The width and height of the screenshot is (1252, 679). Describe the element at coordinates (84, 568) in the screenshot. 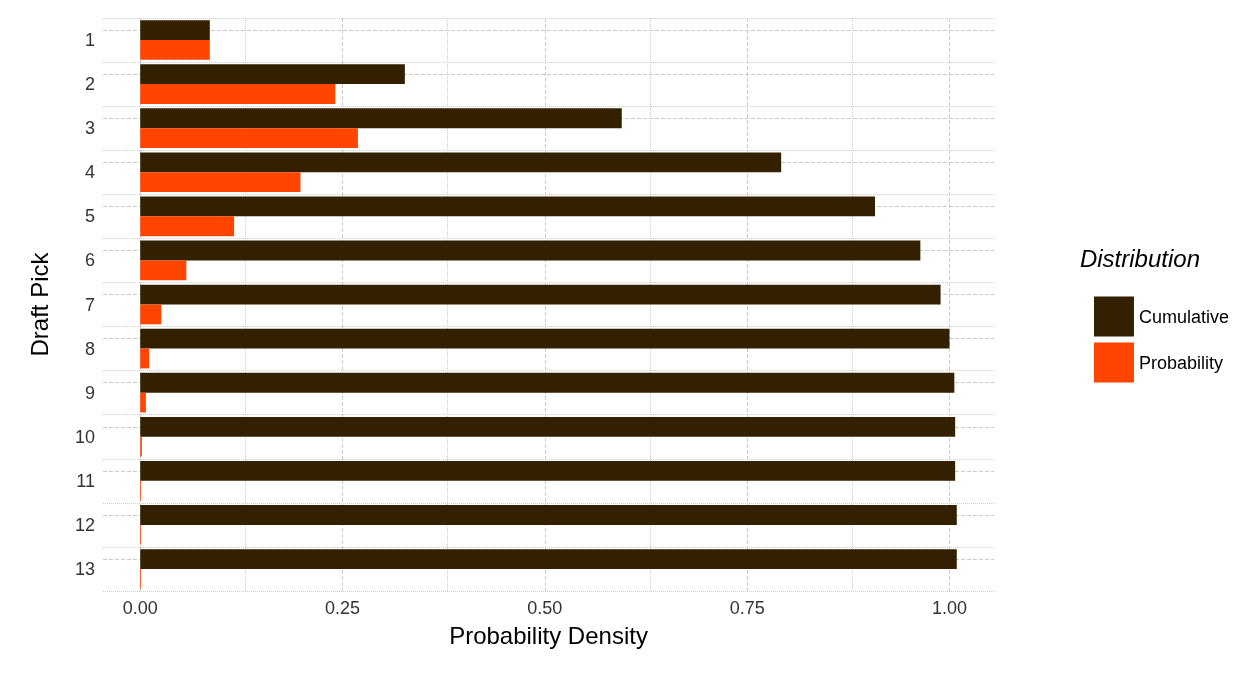

I see `y-tick-label: 13` at that location.